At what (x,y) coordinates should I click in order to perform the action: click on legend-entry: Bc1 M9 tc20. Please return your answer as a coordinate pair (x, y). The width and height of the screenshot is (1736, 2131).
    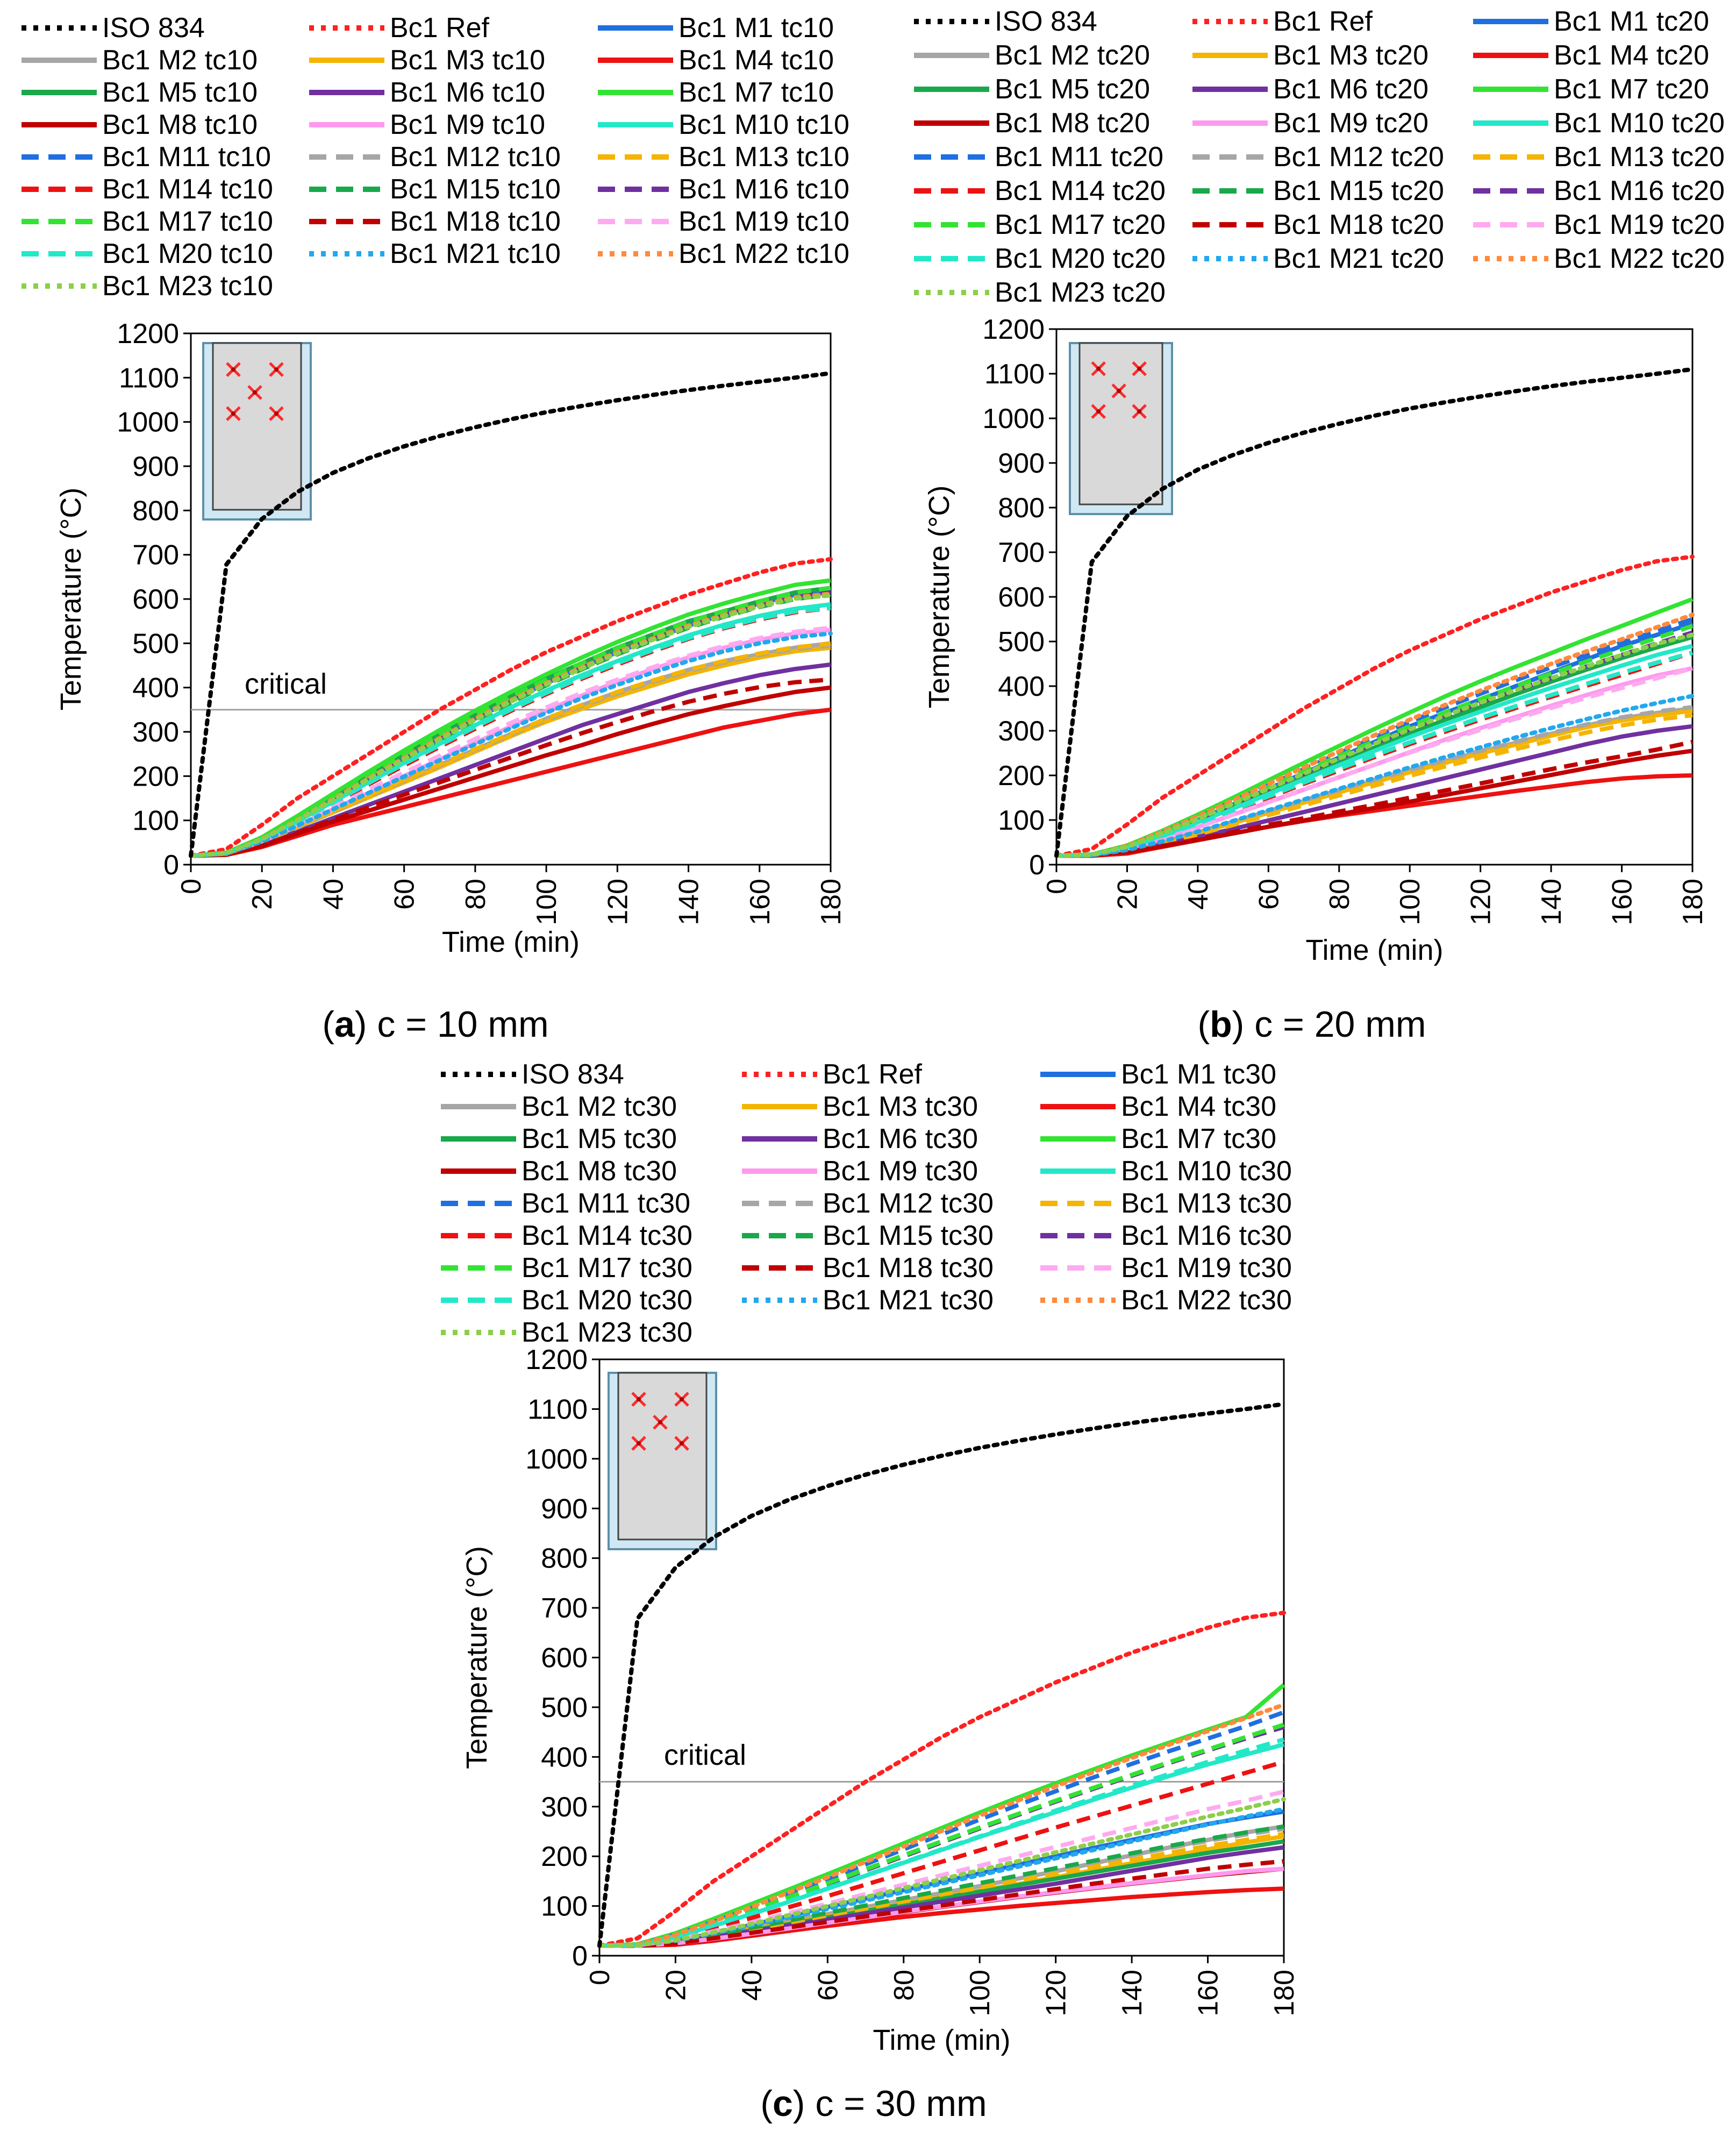
    Looking at the image, I should click on (1310, 123).